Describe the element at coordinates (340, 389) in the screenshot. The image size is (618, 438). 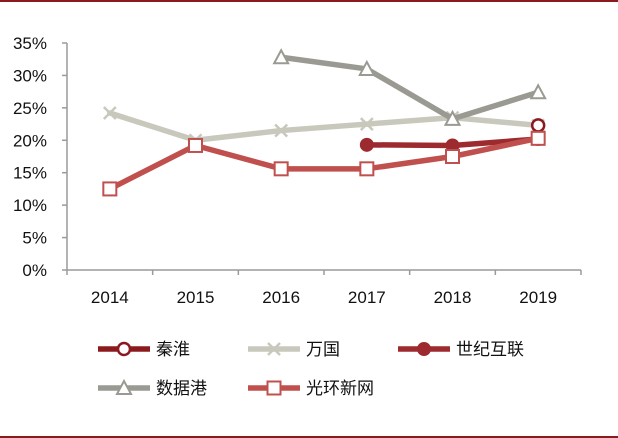
I see `legend-label: 光环新网` at that location.